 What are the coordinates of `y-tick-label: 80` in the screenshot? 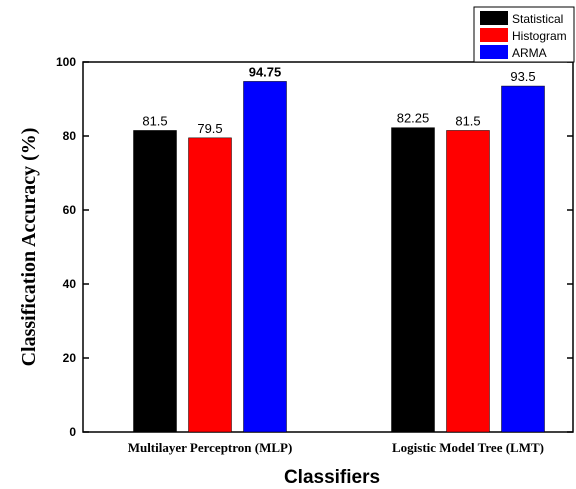 It's located at (70, 136).